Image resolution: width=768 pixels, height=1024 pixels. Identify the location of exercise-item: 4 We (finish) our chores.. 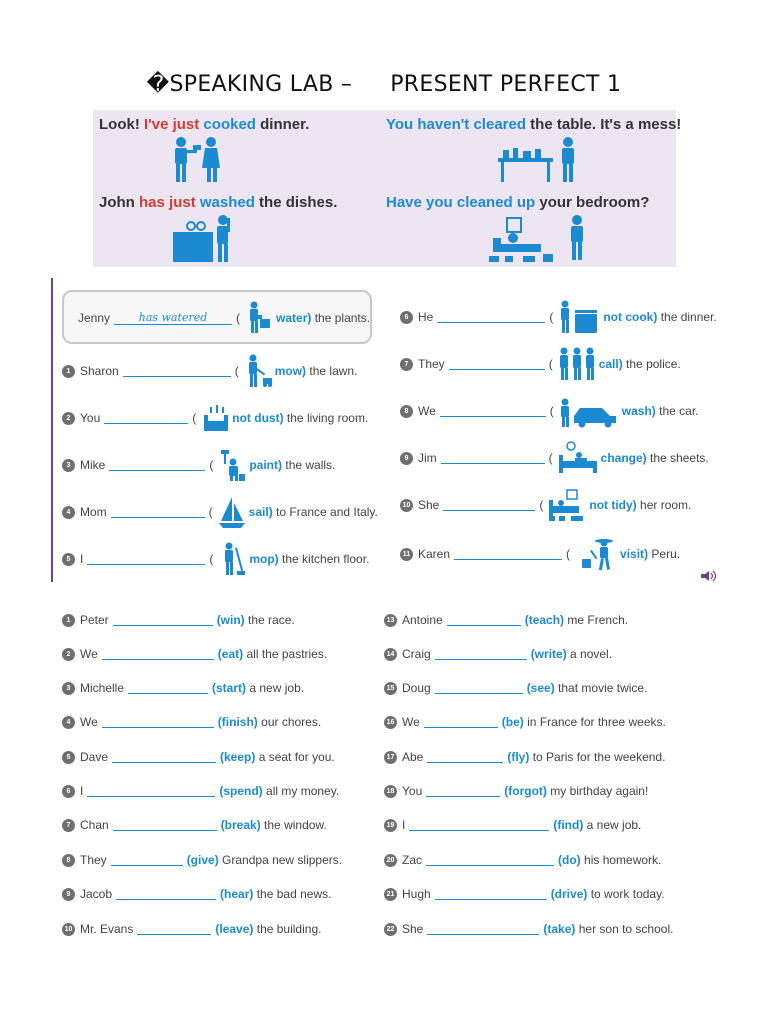
(191, 722).